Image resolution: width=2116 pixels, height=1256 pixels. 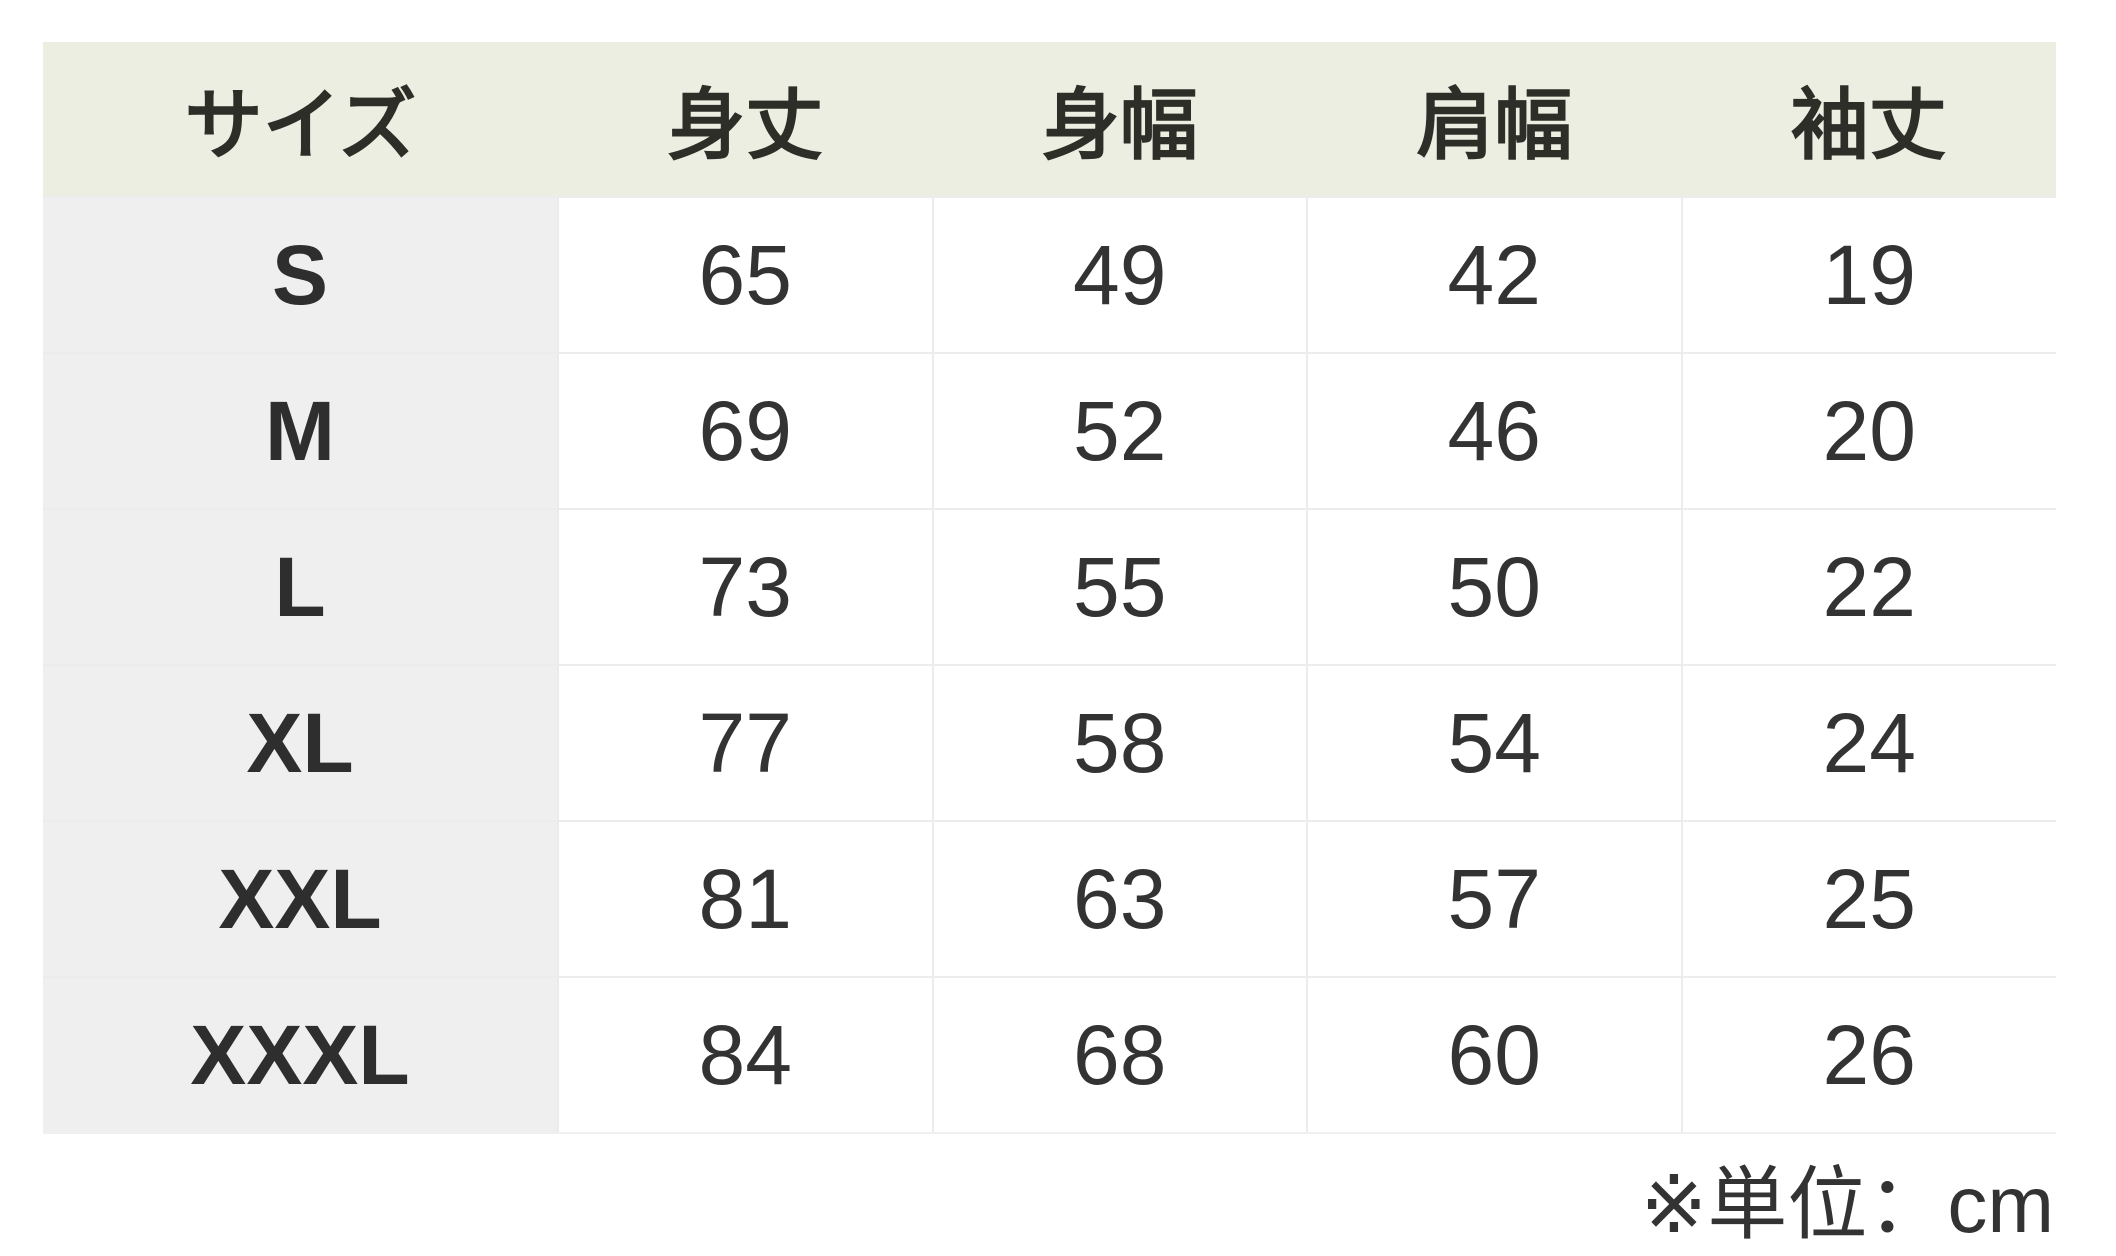 What do you see at coordinates (1868, 743) in the screenshot?
I see `measure-cell: 24` at bounding box center [1868, 743].